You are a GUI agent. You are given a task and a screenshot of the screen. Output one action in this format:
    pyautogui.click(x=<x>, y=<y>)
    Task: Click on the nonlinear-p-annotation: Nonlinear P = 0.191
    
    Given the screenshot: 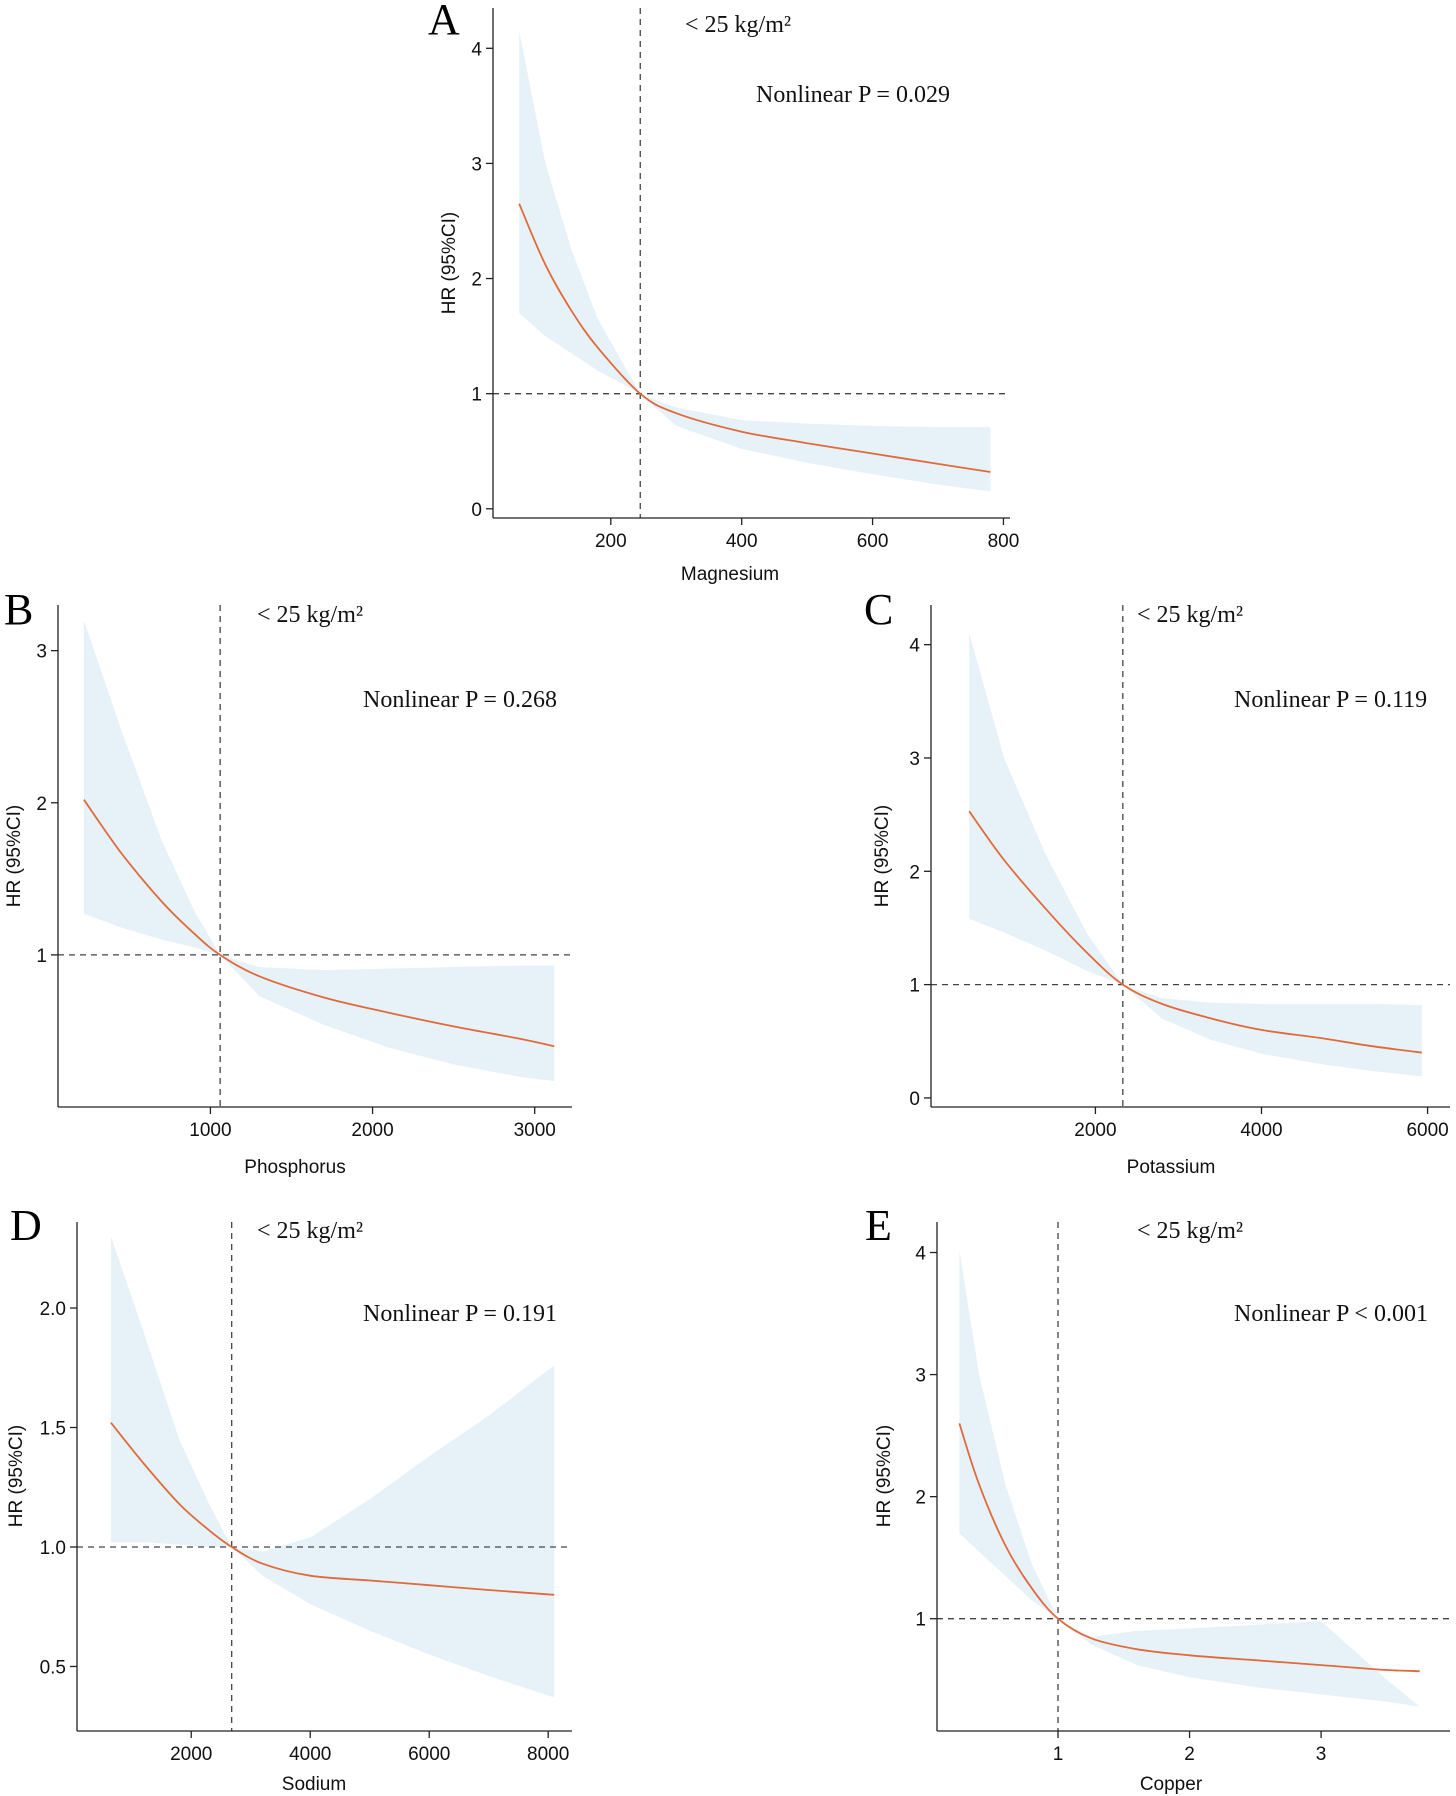 What is the action you would take?
    pyautogui.click(x=460, y=1314)
    